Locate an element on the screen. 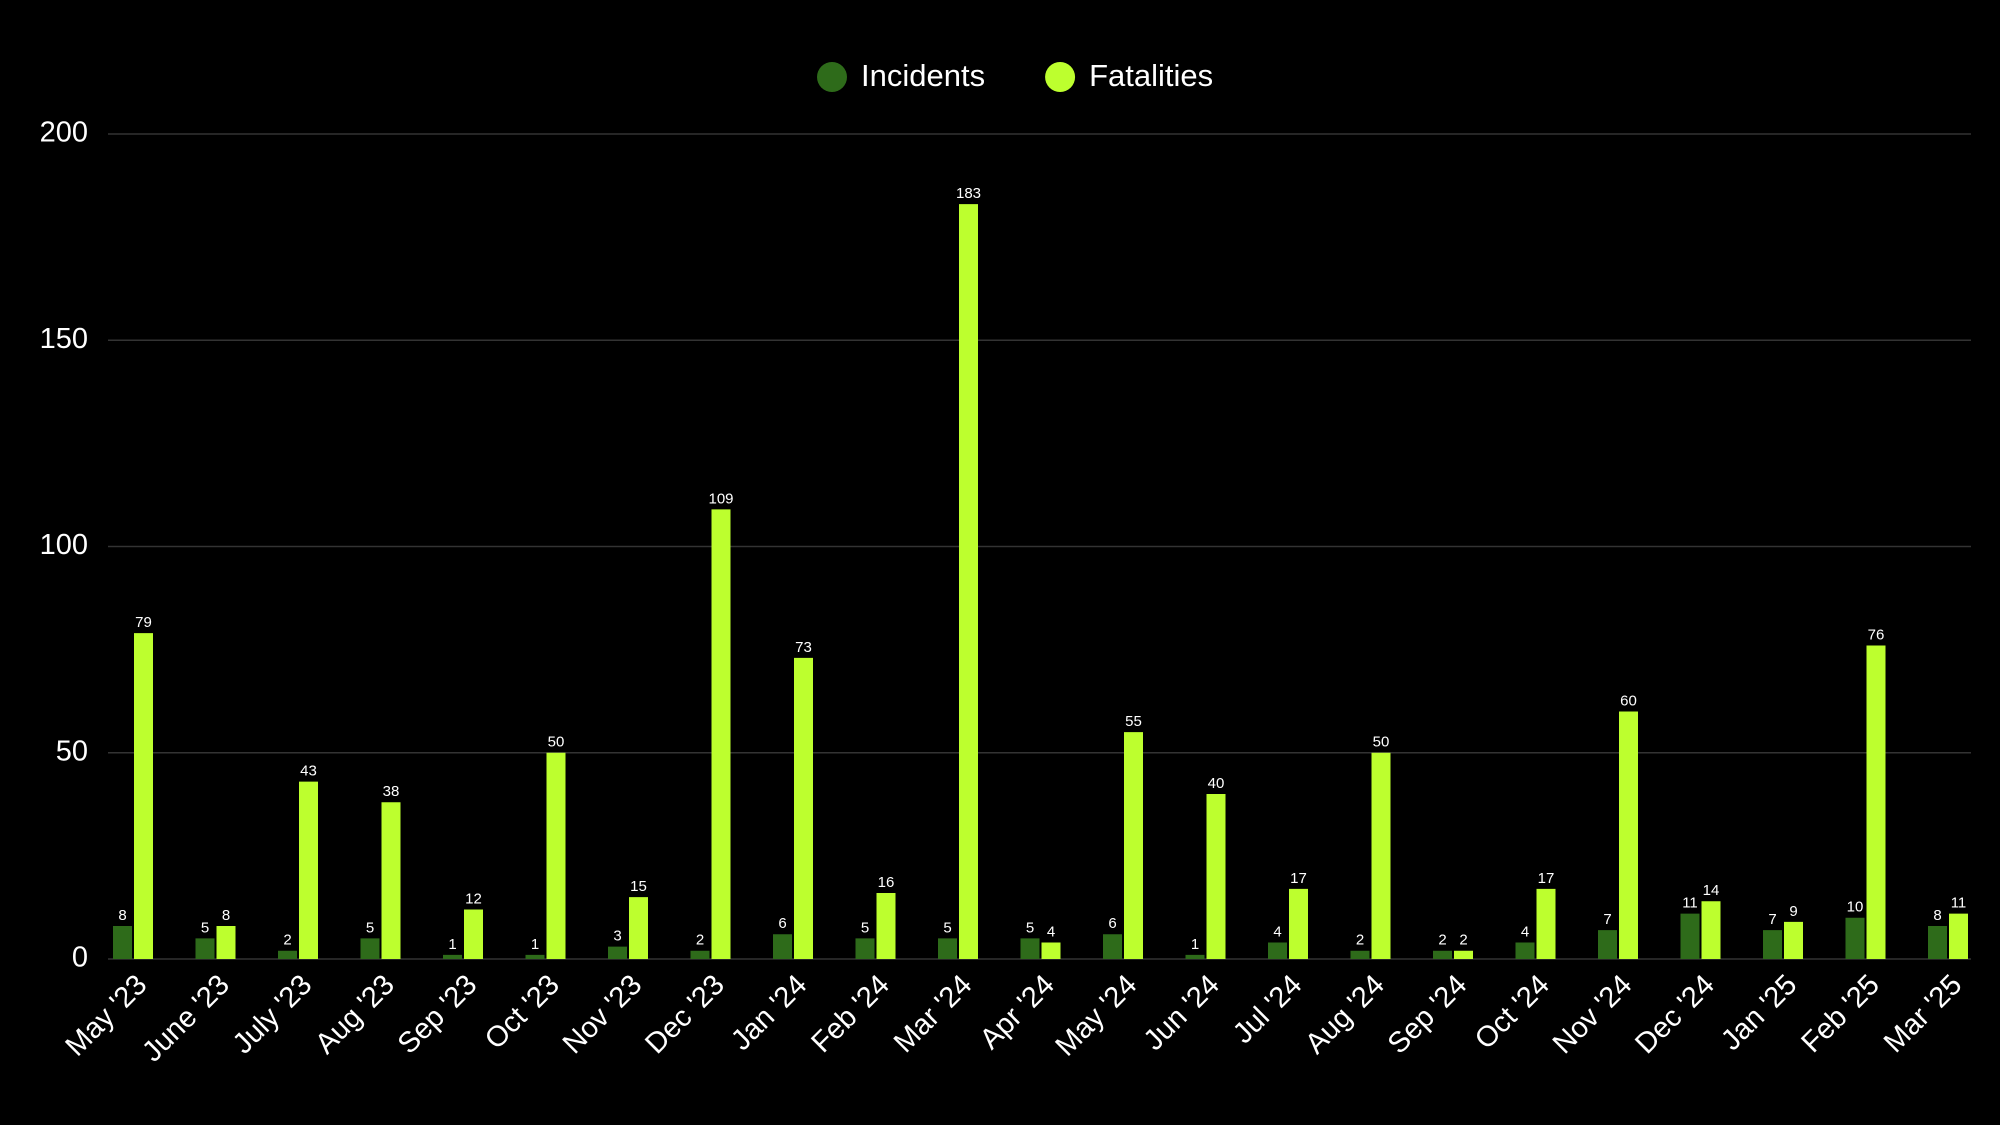 The width and height of the screenshot is (2000, 1125). y-tick-label: 200 is located at coordinates (64, 133).